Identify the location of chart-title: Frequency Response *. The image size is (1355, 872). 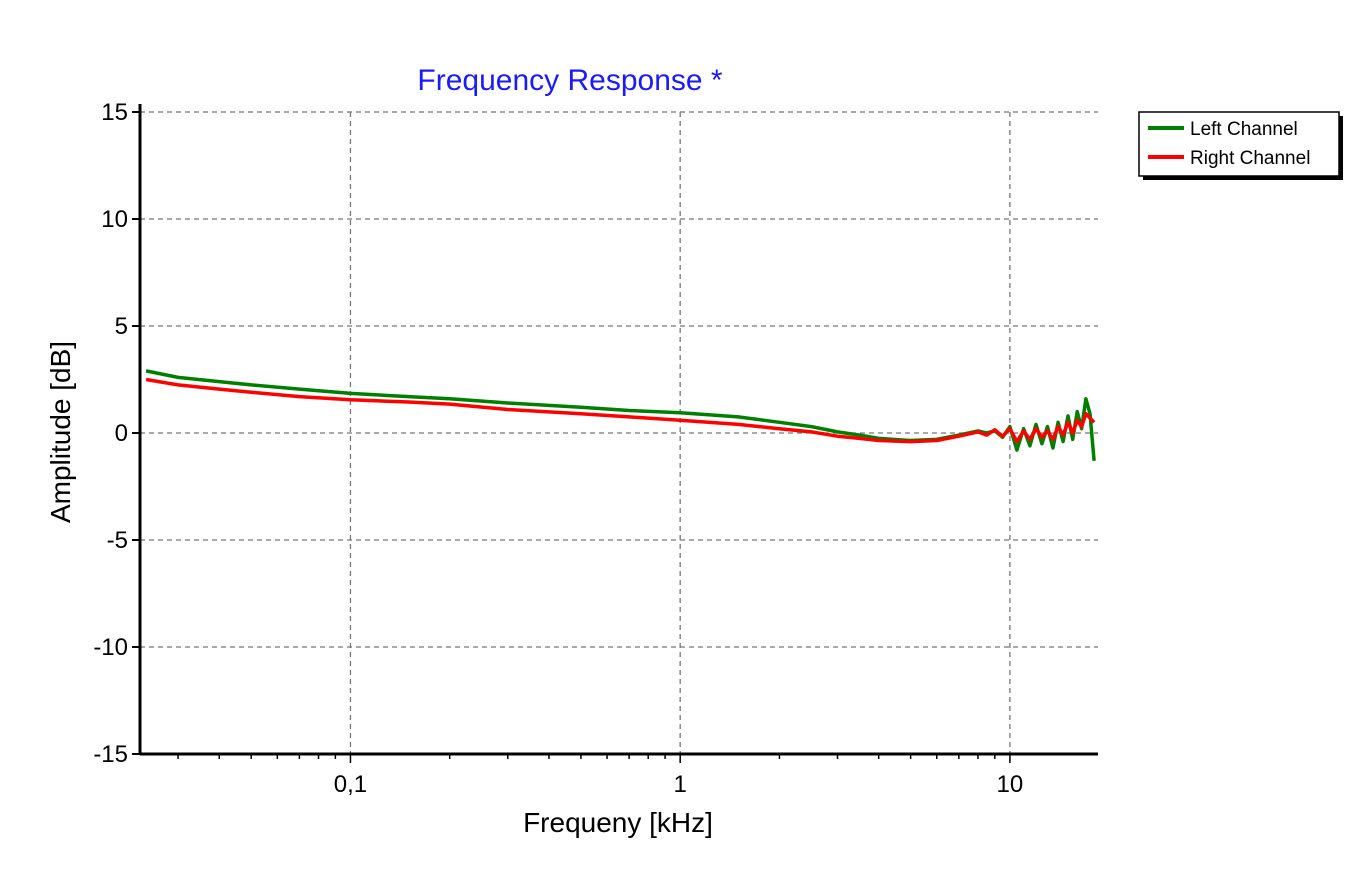
(569, 80).